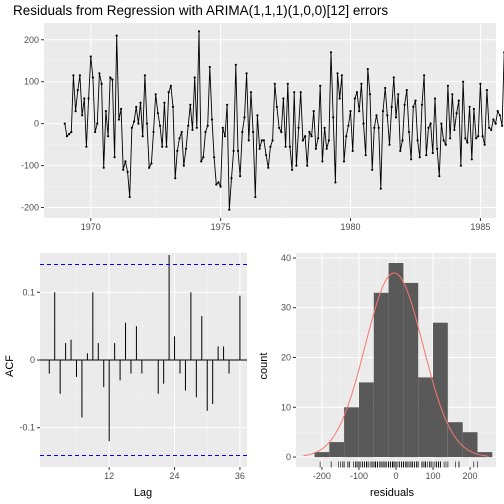 Image resolution: width=504 pixels, height=504 pixels. Describe the element at coordinates (31, 82) in the screenshot. I see `y-tick-label: 100` at that location.